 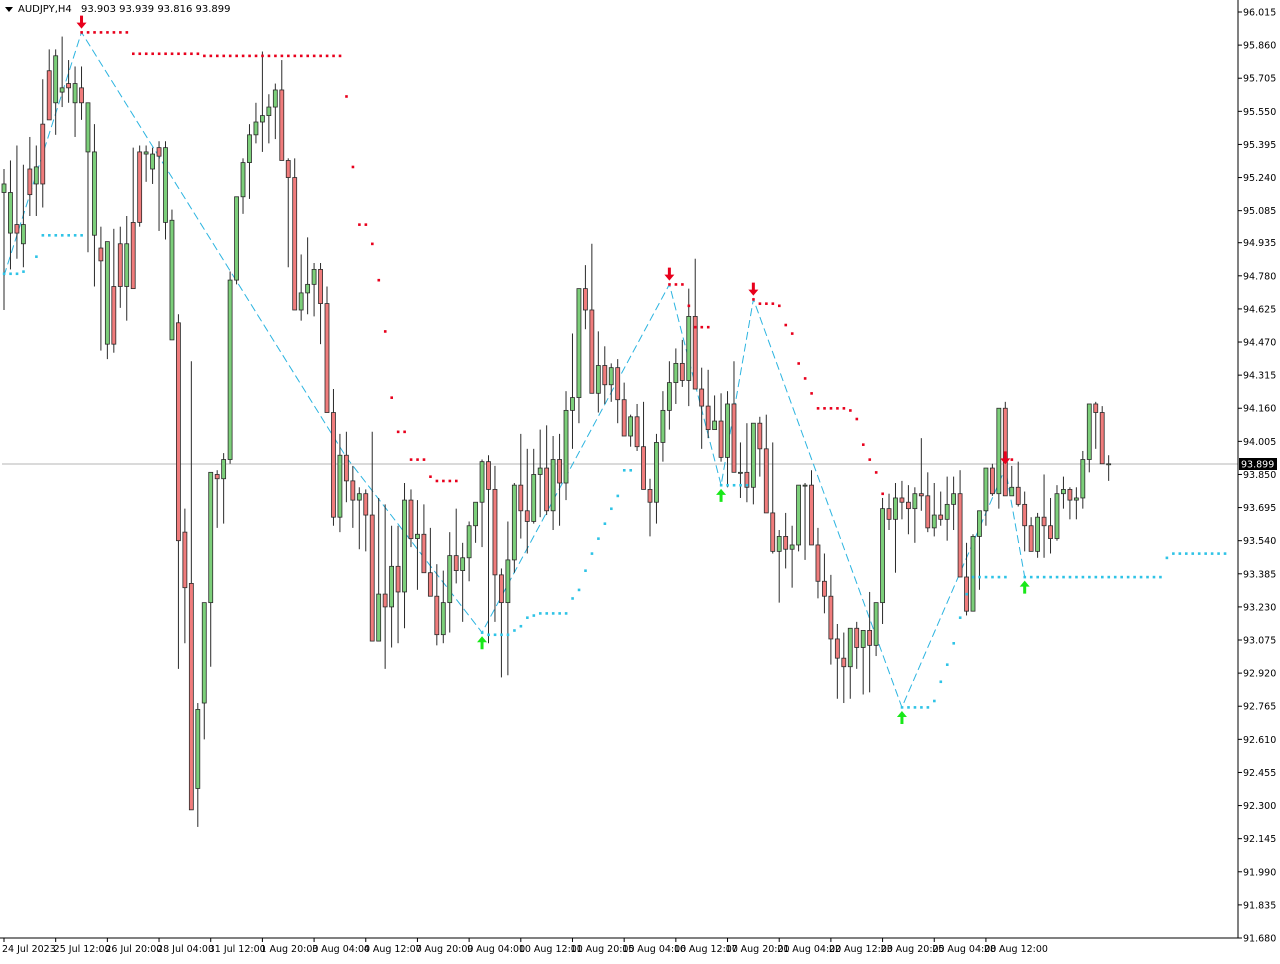 I want to click on current-price-tag, so click(x=1258, y=463).